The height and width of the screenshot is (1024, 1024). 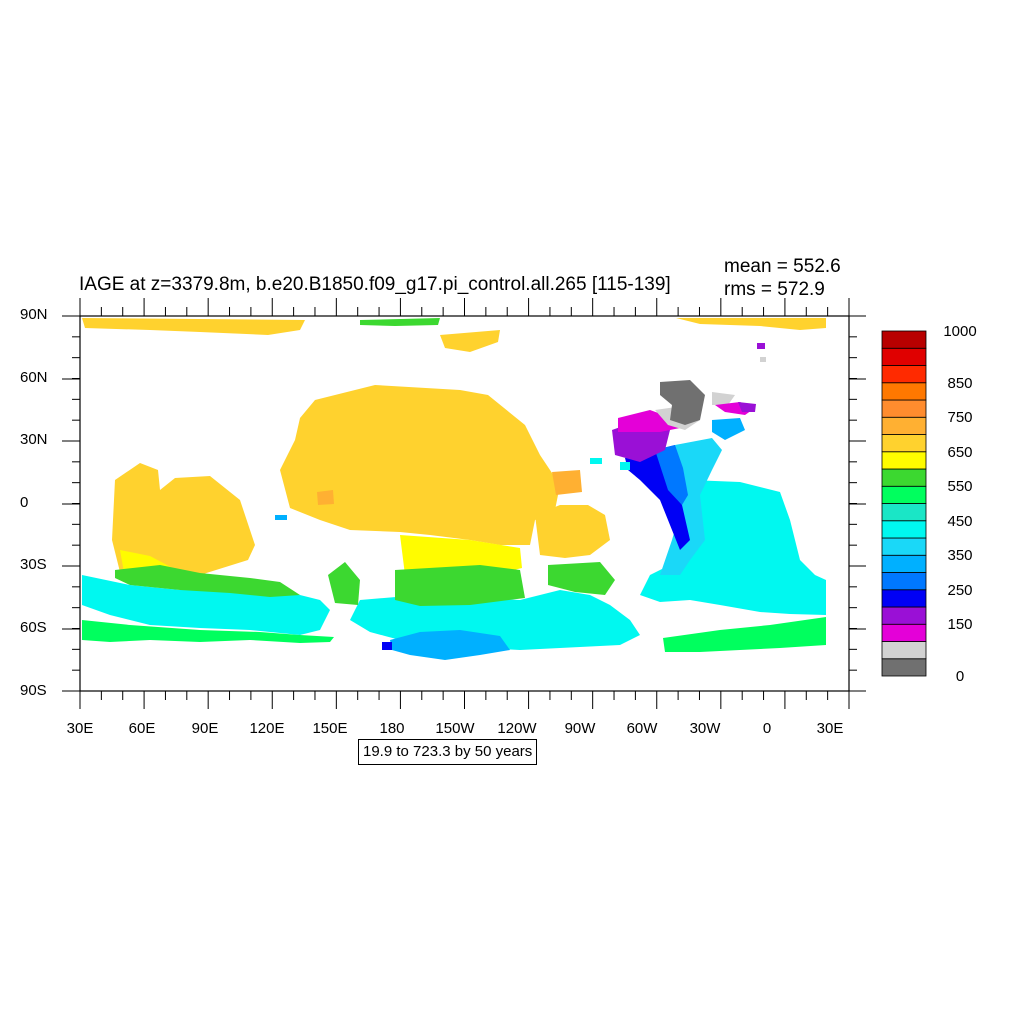 What do you see at coordinates (960, 624) in the screenshot?
I see `colorbar-label-150: 150` at bounding box center [960, 624].